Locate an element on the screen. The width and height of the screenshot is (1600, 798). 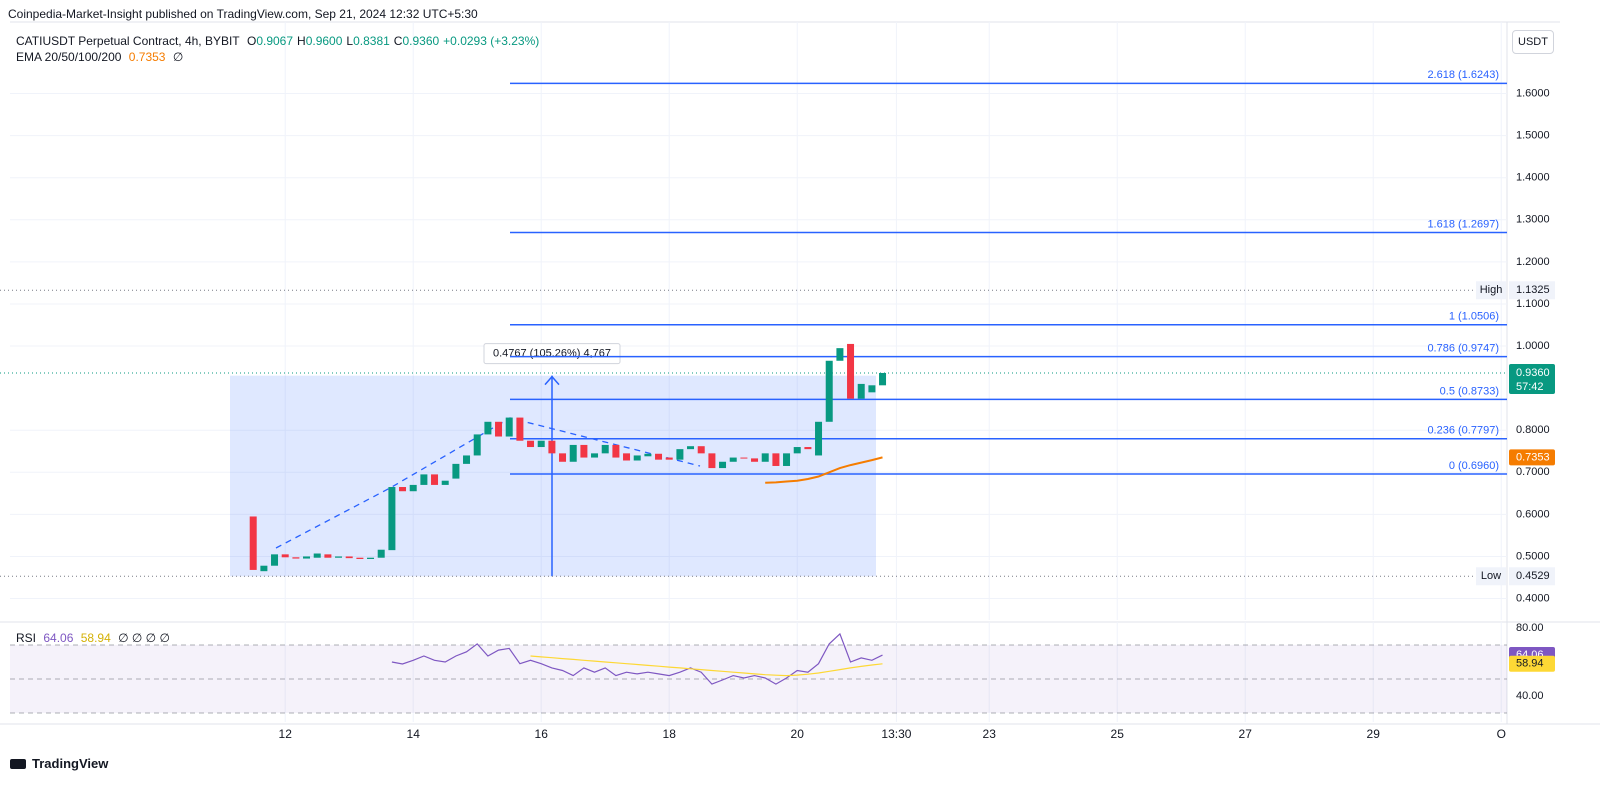
low-value: 0.4529 is located at coordinates (1533, 576).